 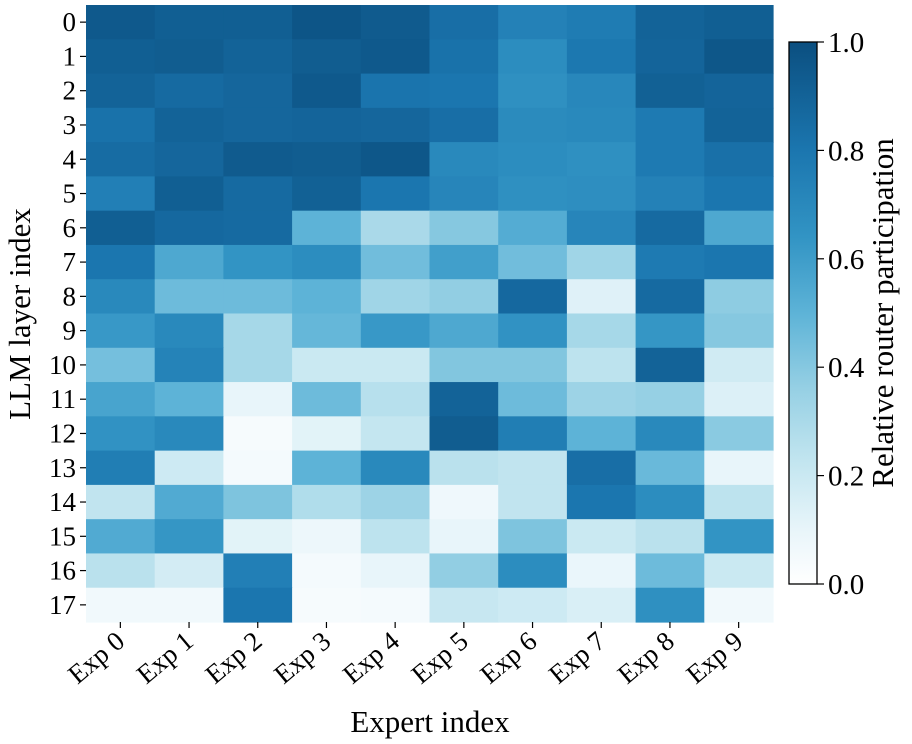 What do you see at coordinates (577, 658) in the screenshot?
I see `x-tick-label: Exp 7` at bounding box center [577, 658].